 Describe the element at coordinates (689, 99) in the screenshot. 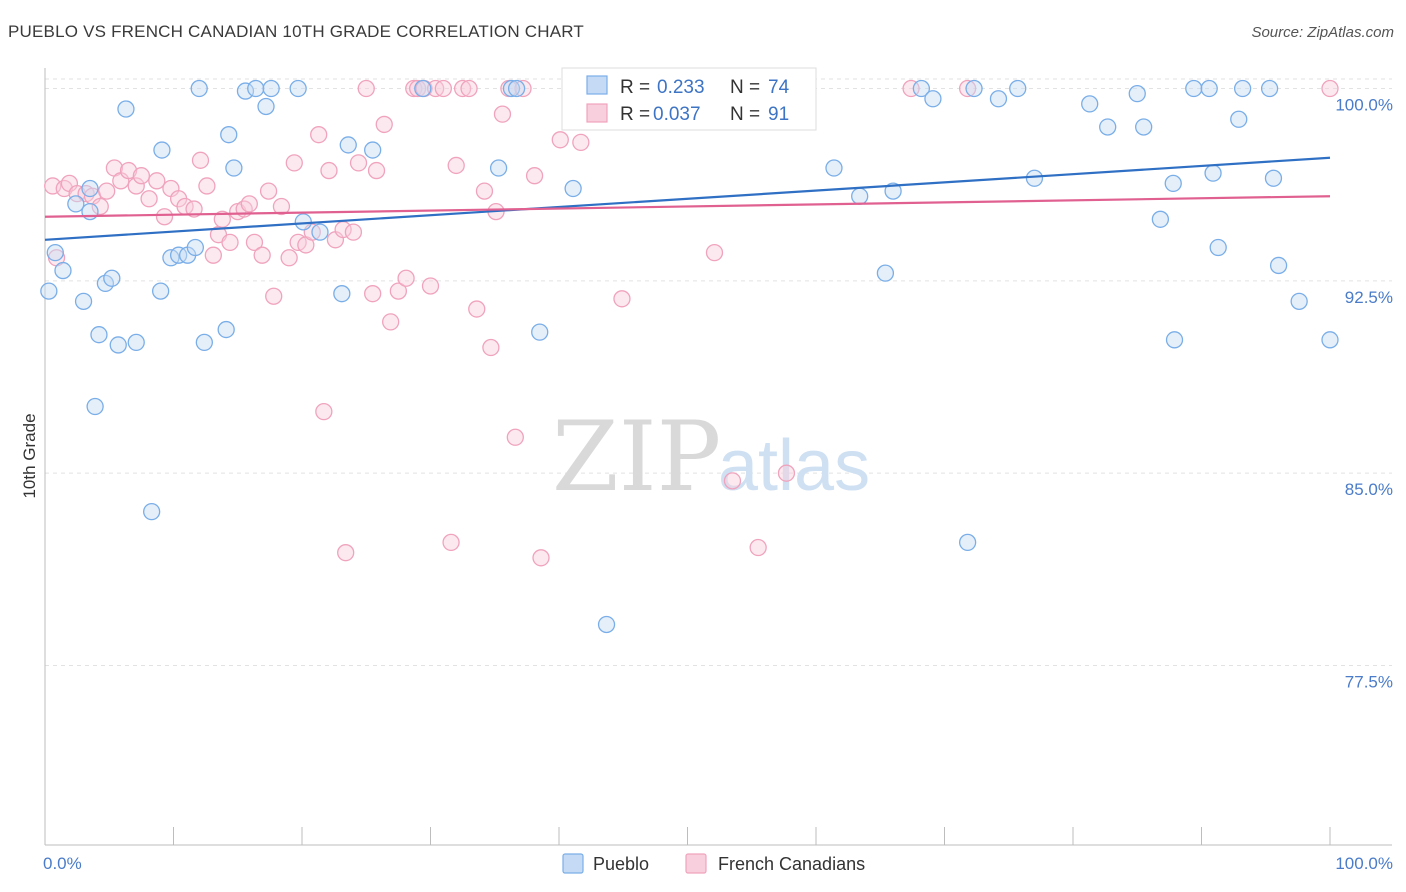

I see `correlation-legend: R = 0.233 N = 74 R = 0.037 N = 91` at that location.